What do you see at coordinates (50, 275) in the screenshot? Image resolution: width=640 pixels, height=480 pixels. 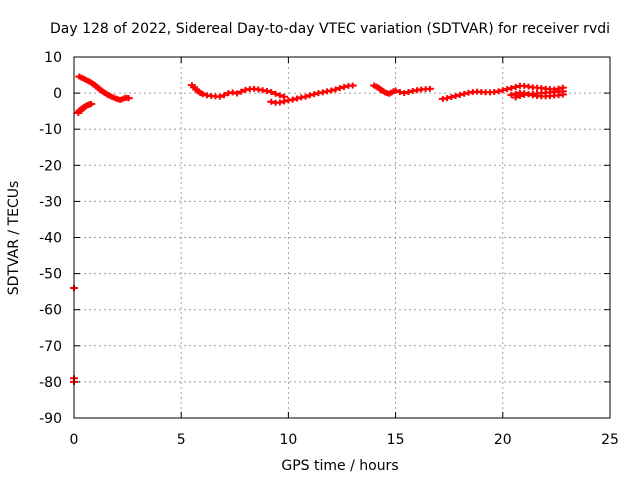 I see `y-tick-label: -50` at bounding box center [50, 275].